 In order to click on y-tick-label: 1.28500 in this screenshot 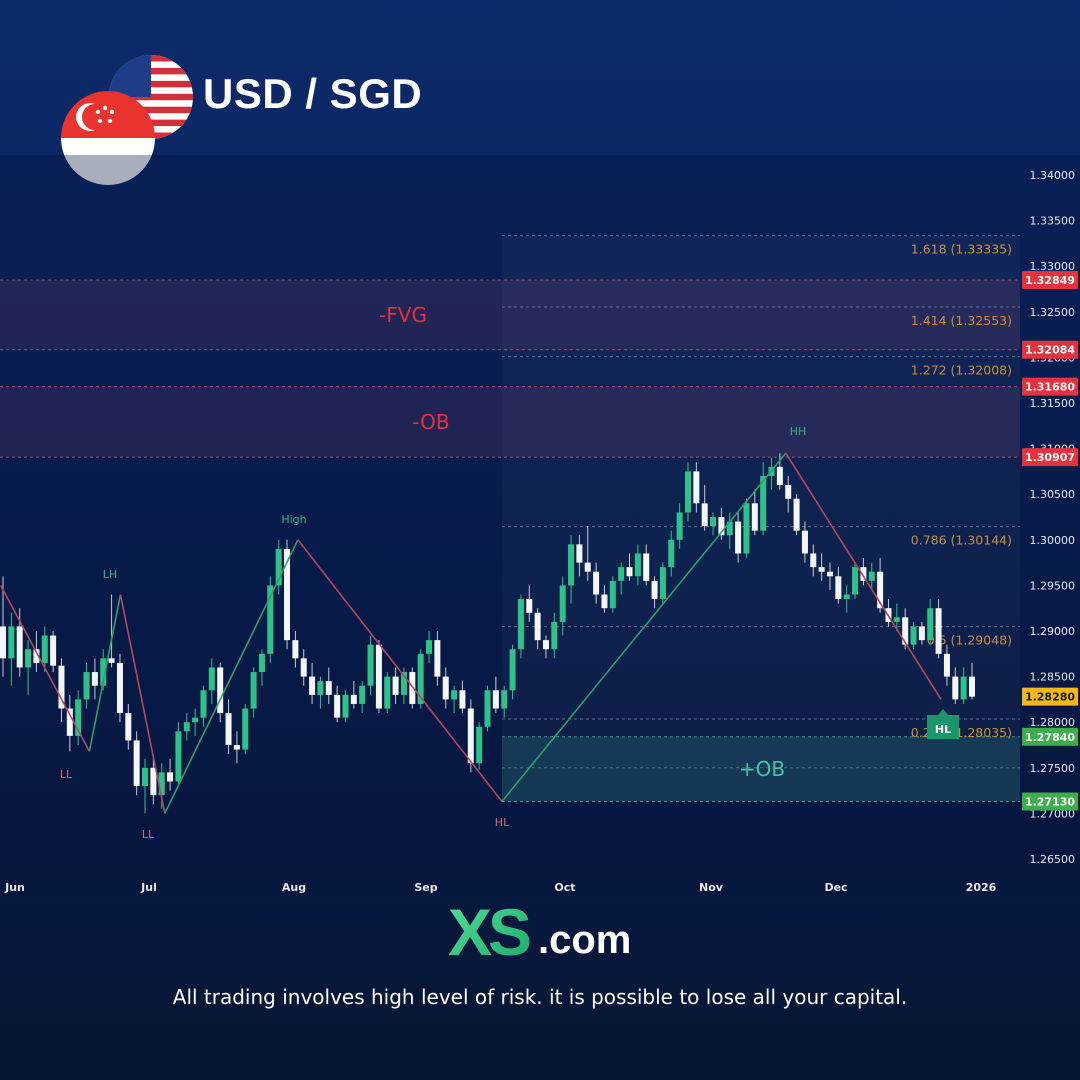, I will do `click(1053, 677)`.